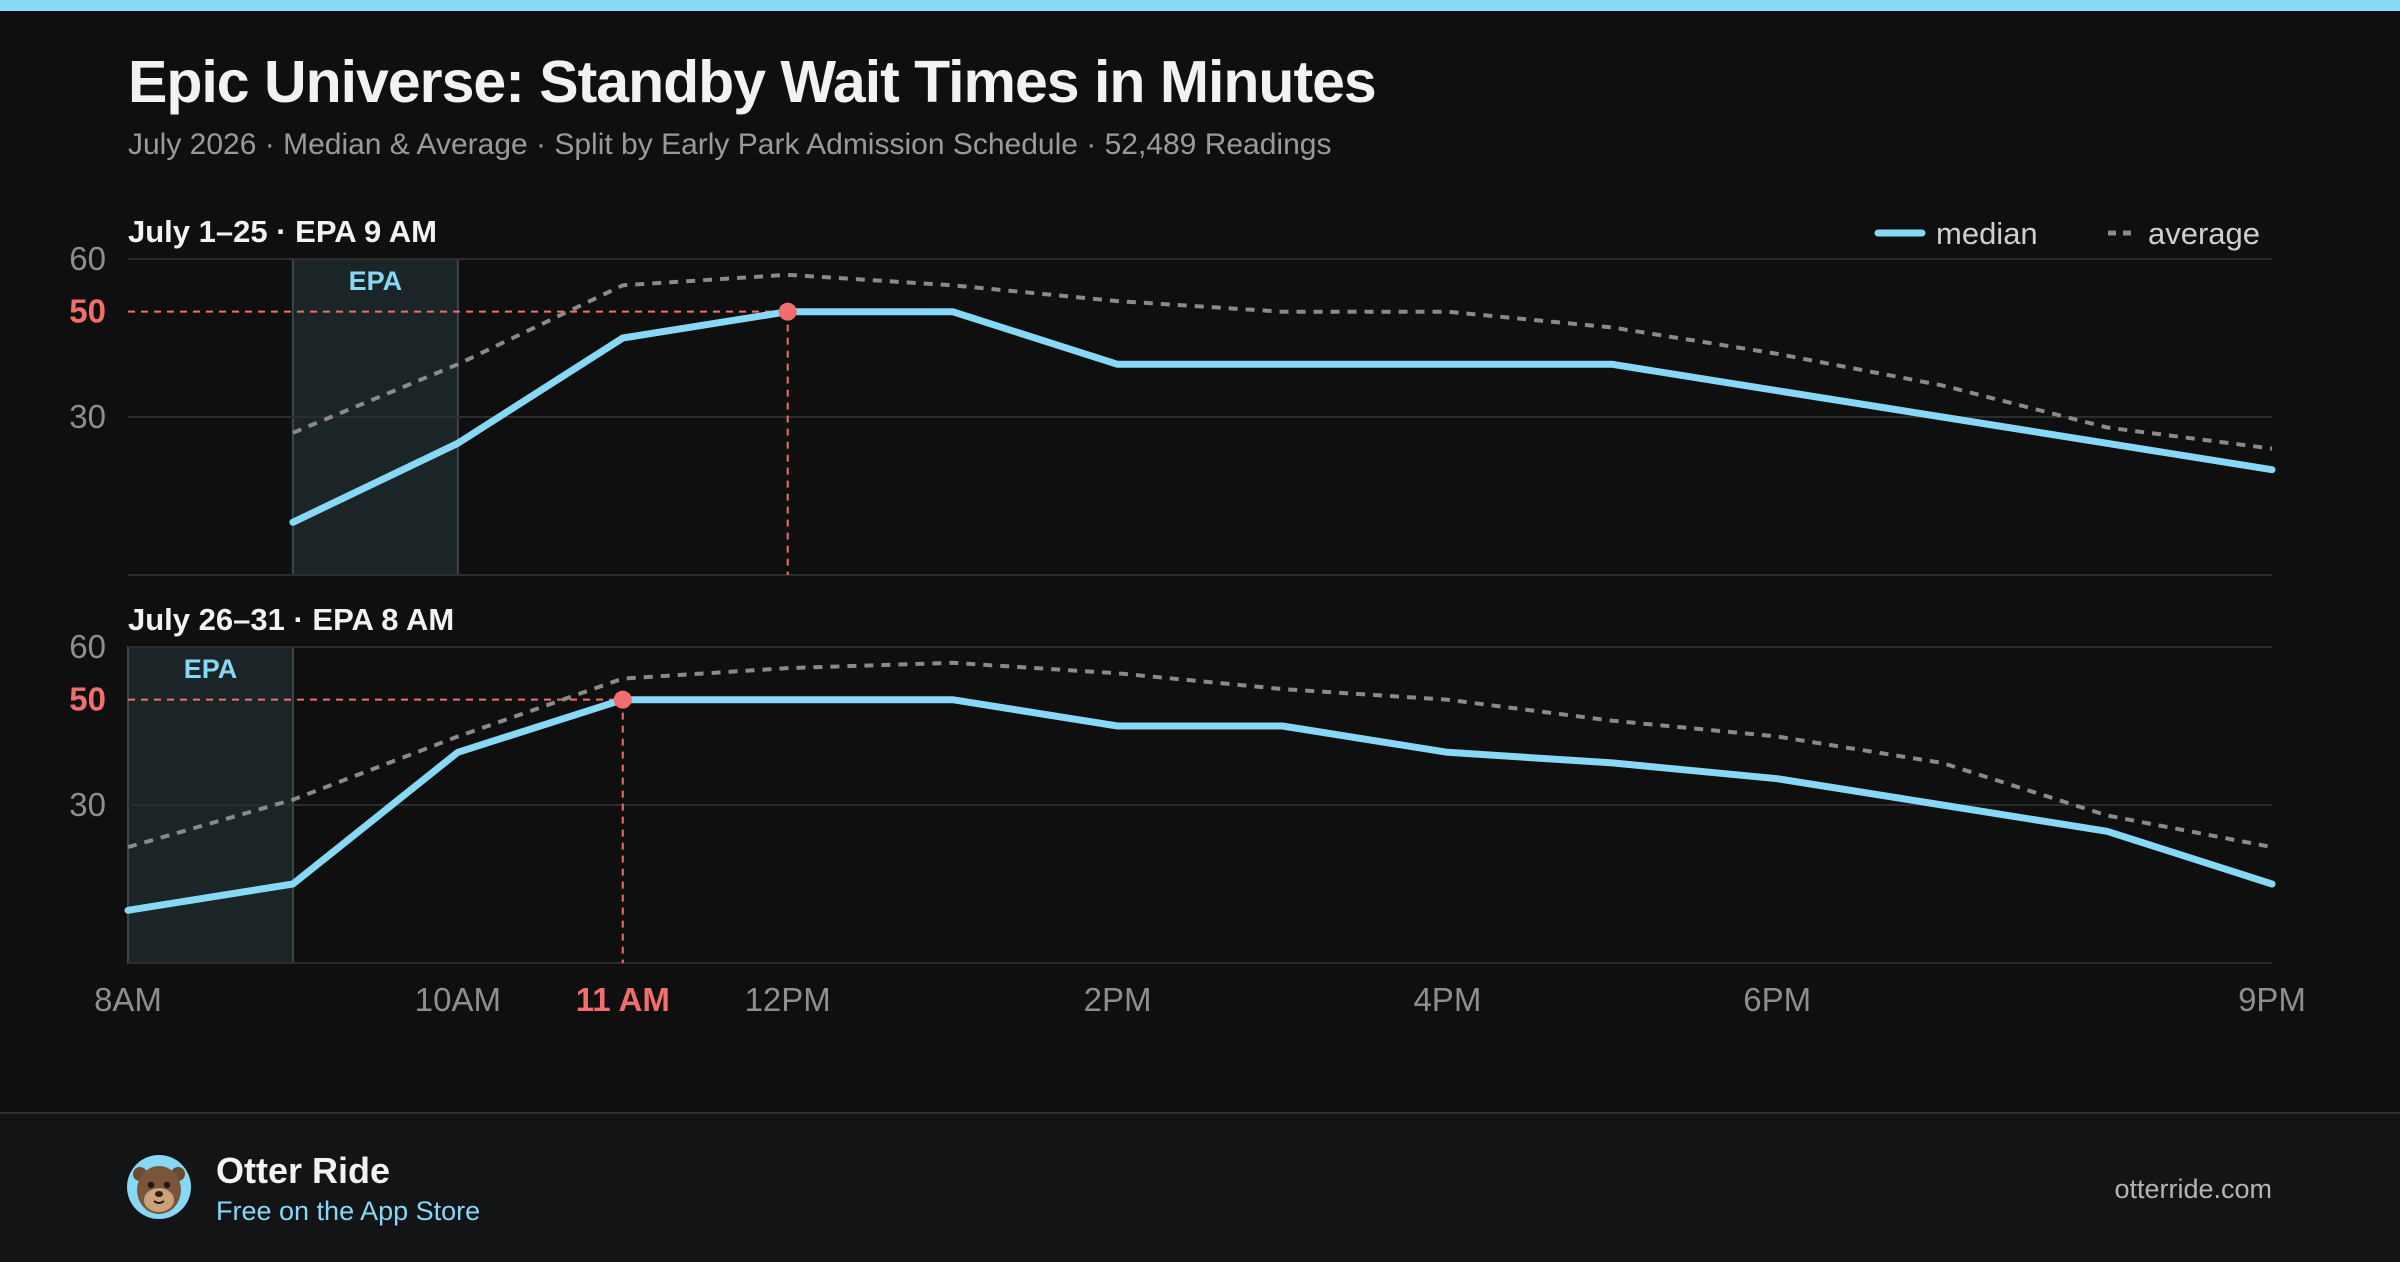 The width and height of the screenshot is (2400, 1262). I want to click on x-tick-label: 11 AM, so click(623, 999).